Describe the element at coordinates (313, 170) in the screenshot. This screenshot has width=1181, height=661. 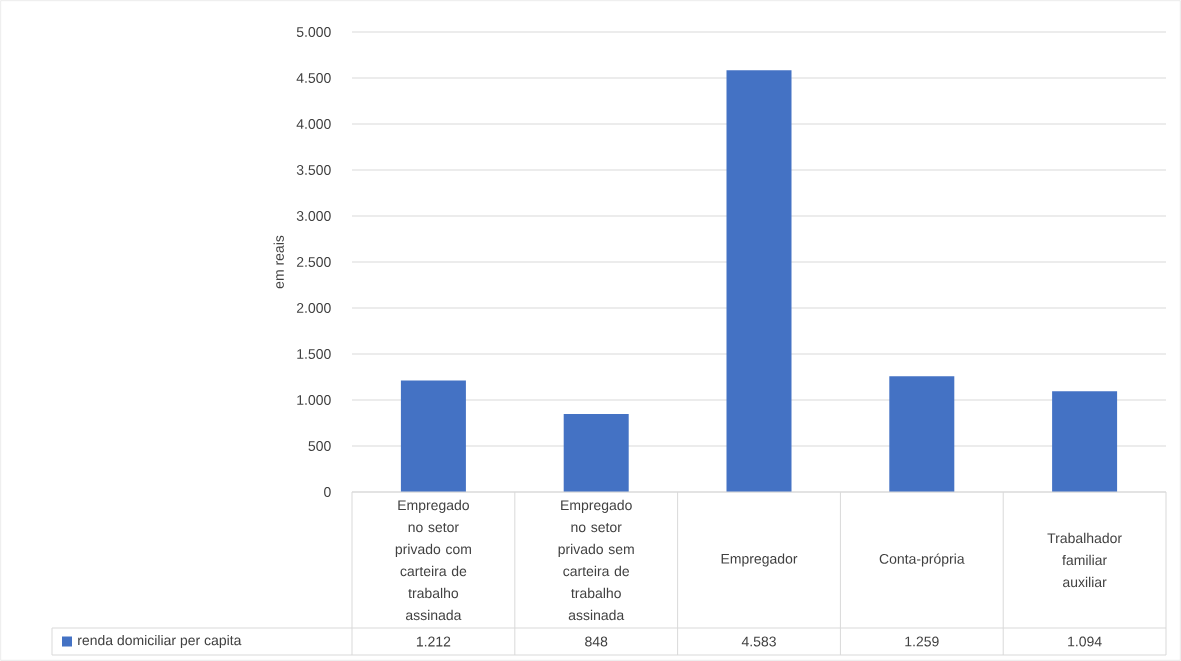
I see `y-tick-label: 3.500` at that location.